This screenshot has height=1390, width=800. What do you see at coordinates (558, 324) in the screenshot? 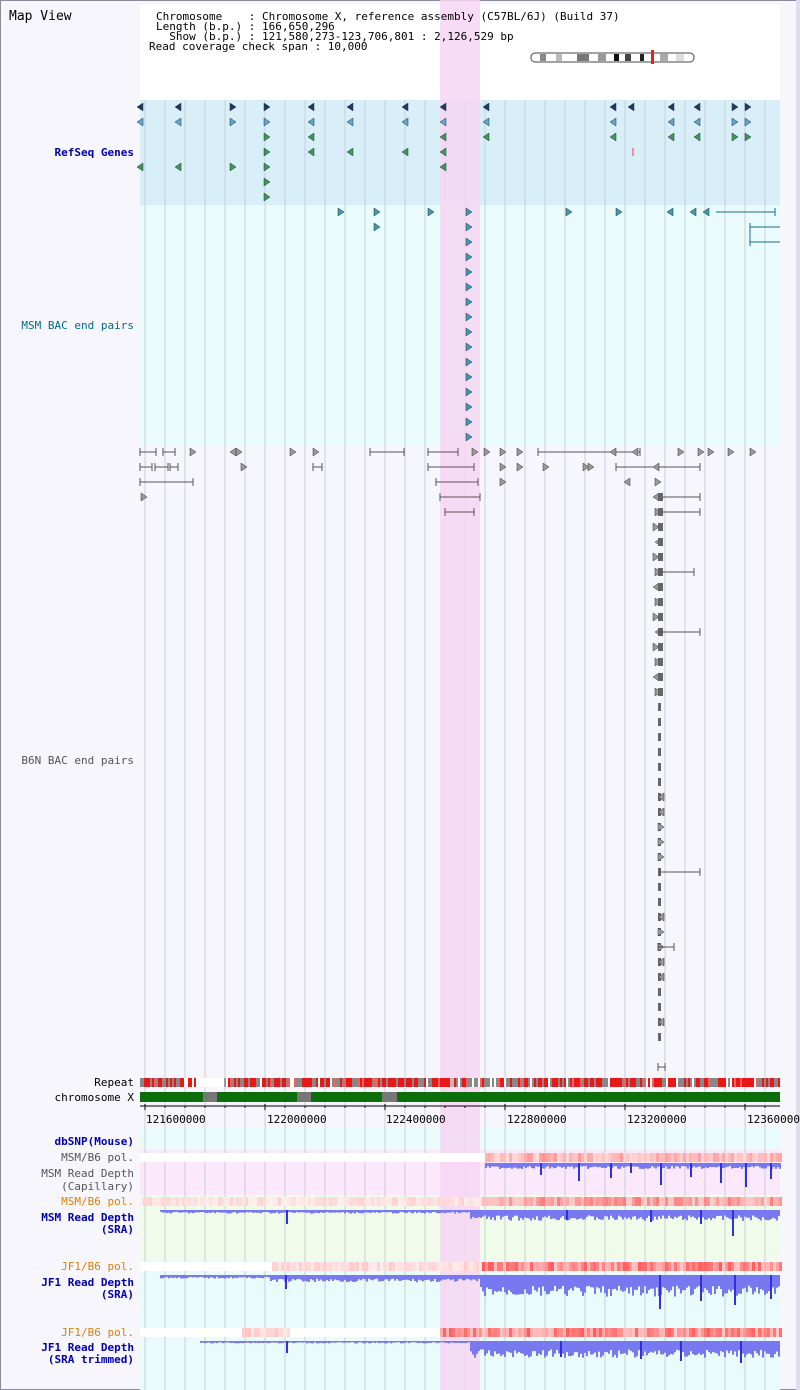
I see `msm-bac-features` at bounding box center [558, 324].